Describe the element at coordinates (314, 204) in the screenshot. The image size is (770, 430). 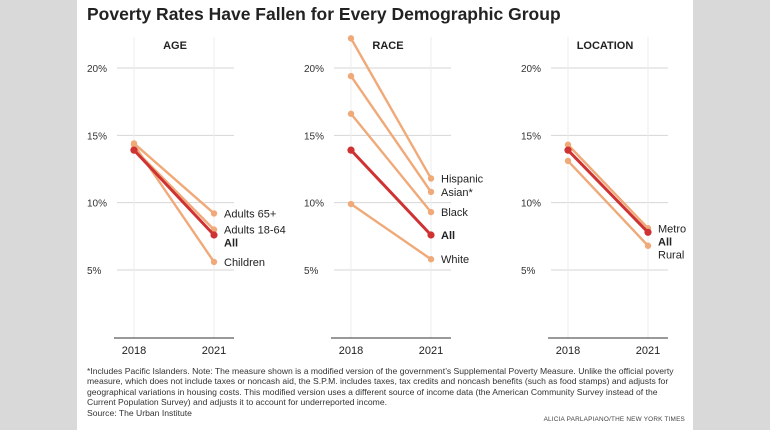
I see `y-tick-label-race-10: 10%` at that location.